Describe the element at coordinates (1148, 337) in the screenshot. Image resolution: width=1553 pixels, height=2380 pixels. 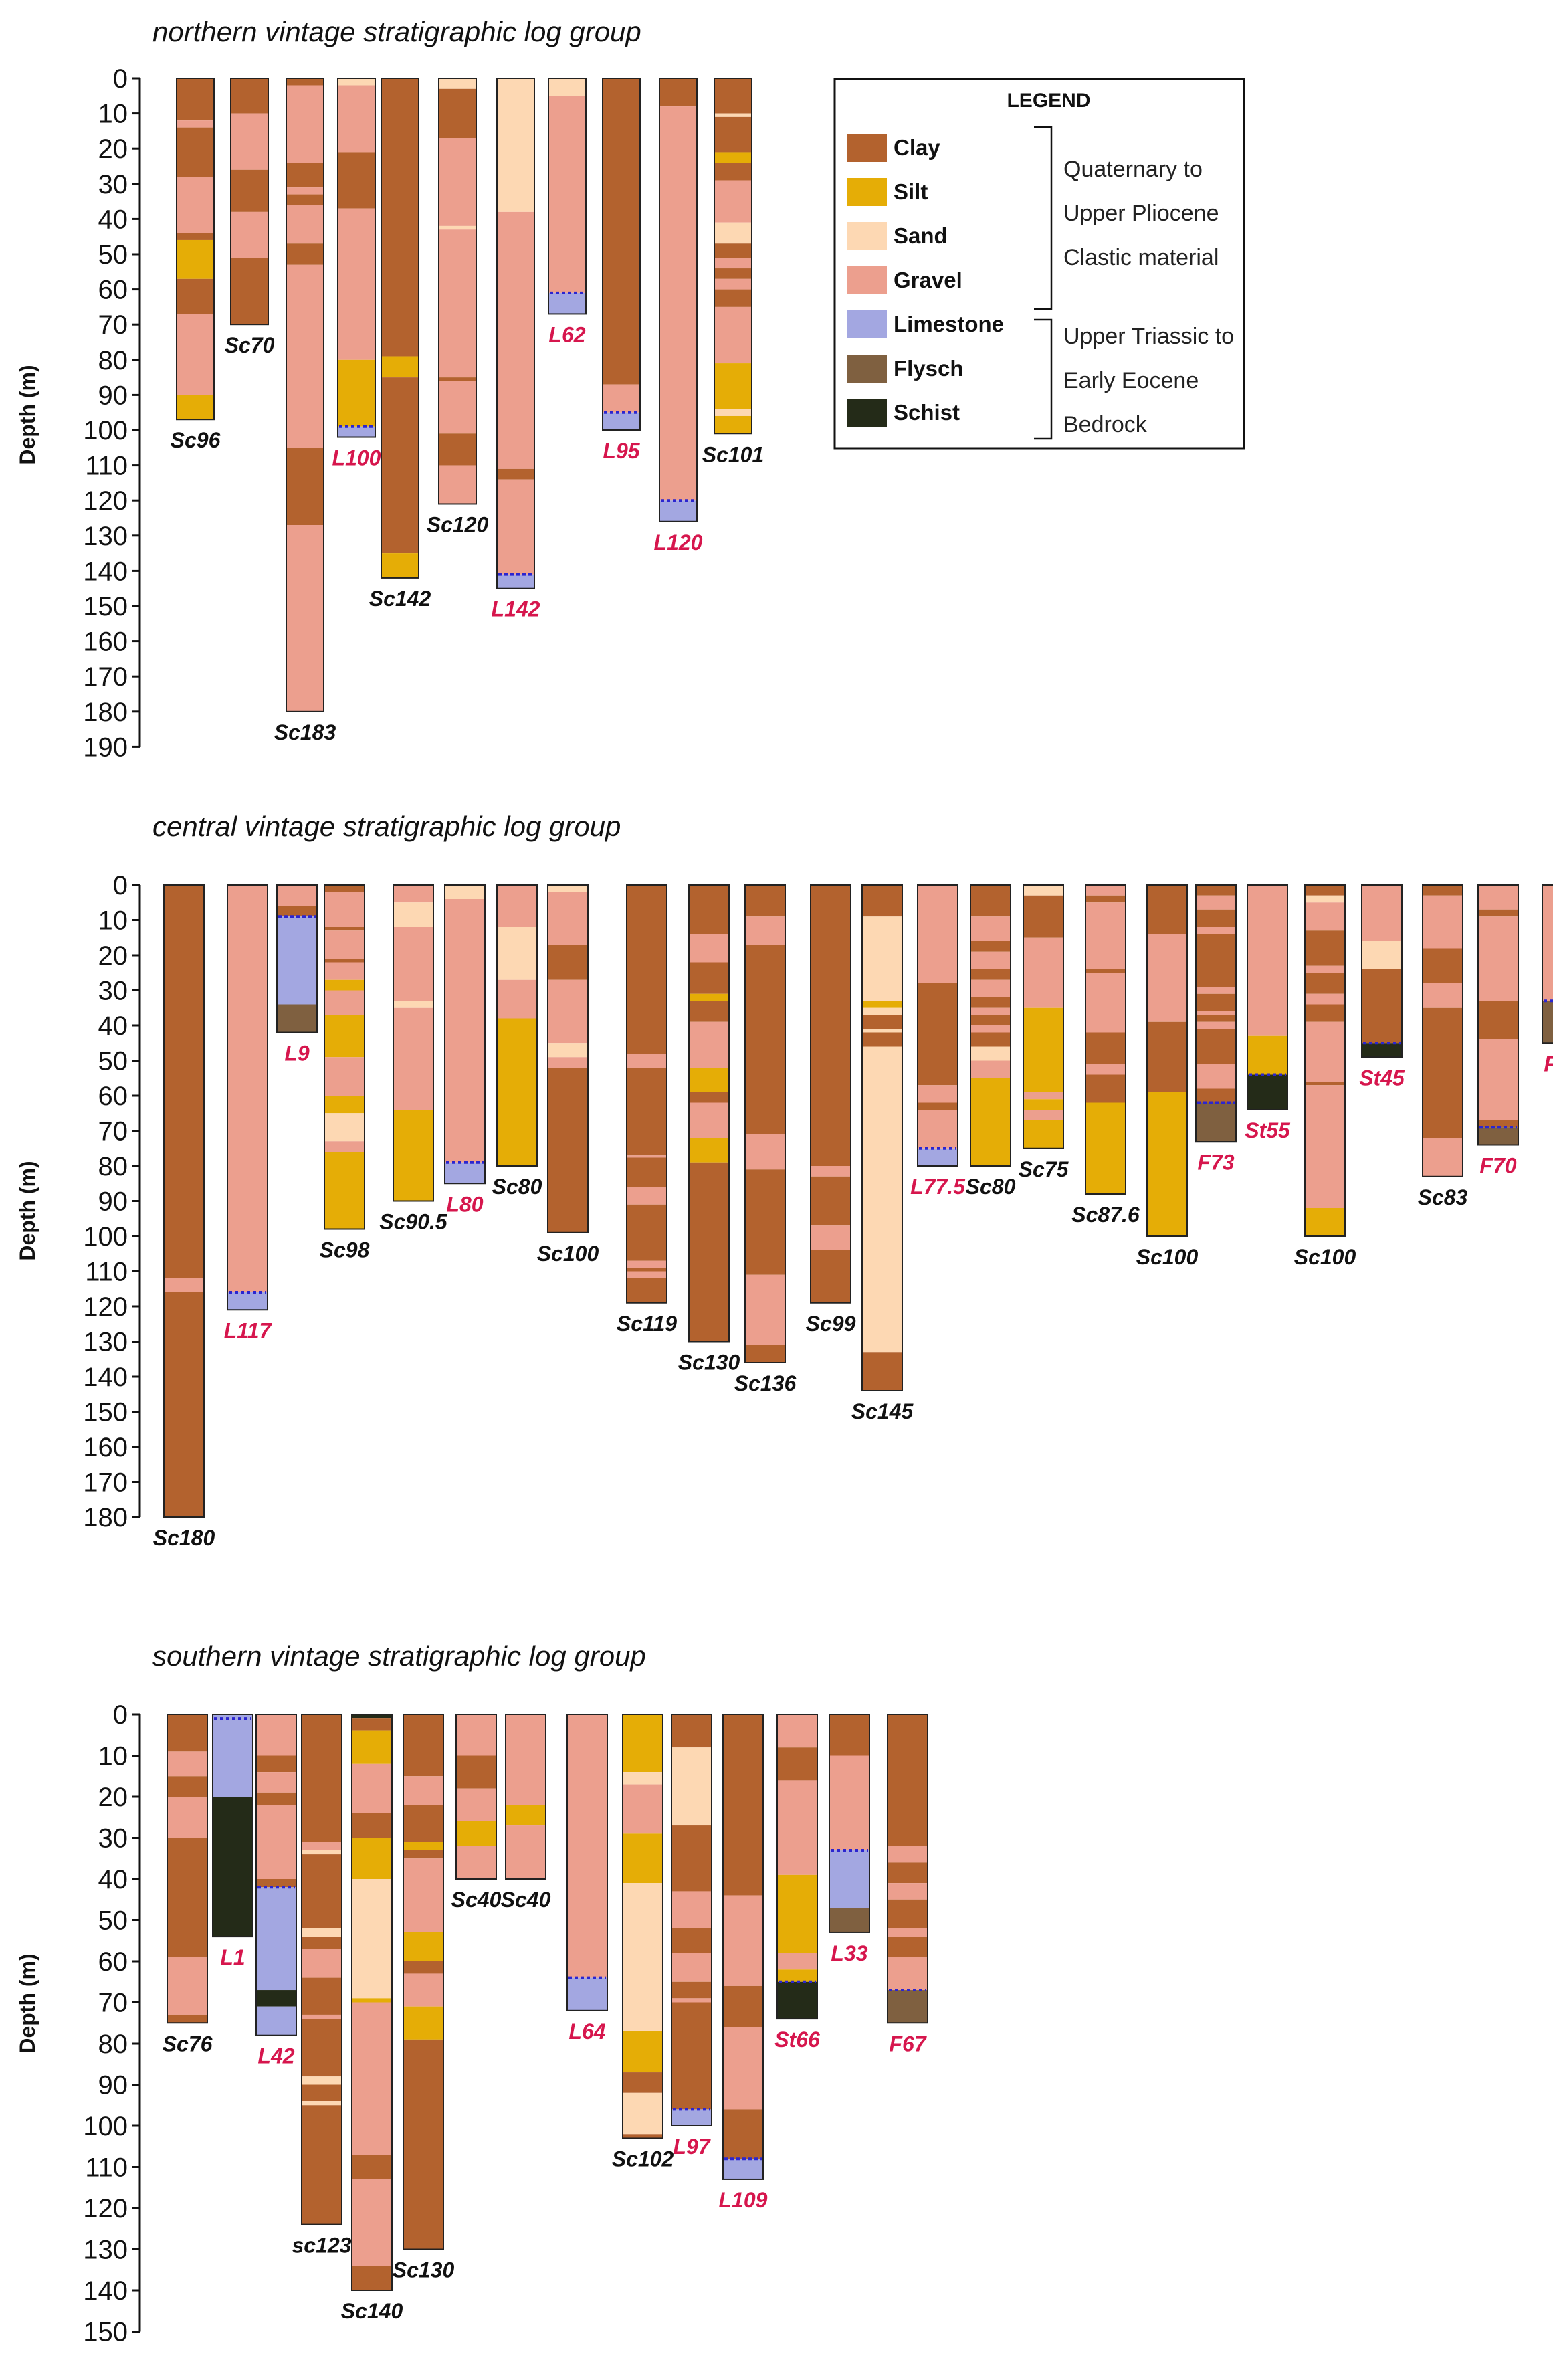
I see `legend-group2-line1: Upper Triassic to` at that location.